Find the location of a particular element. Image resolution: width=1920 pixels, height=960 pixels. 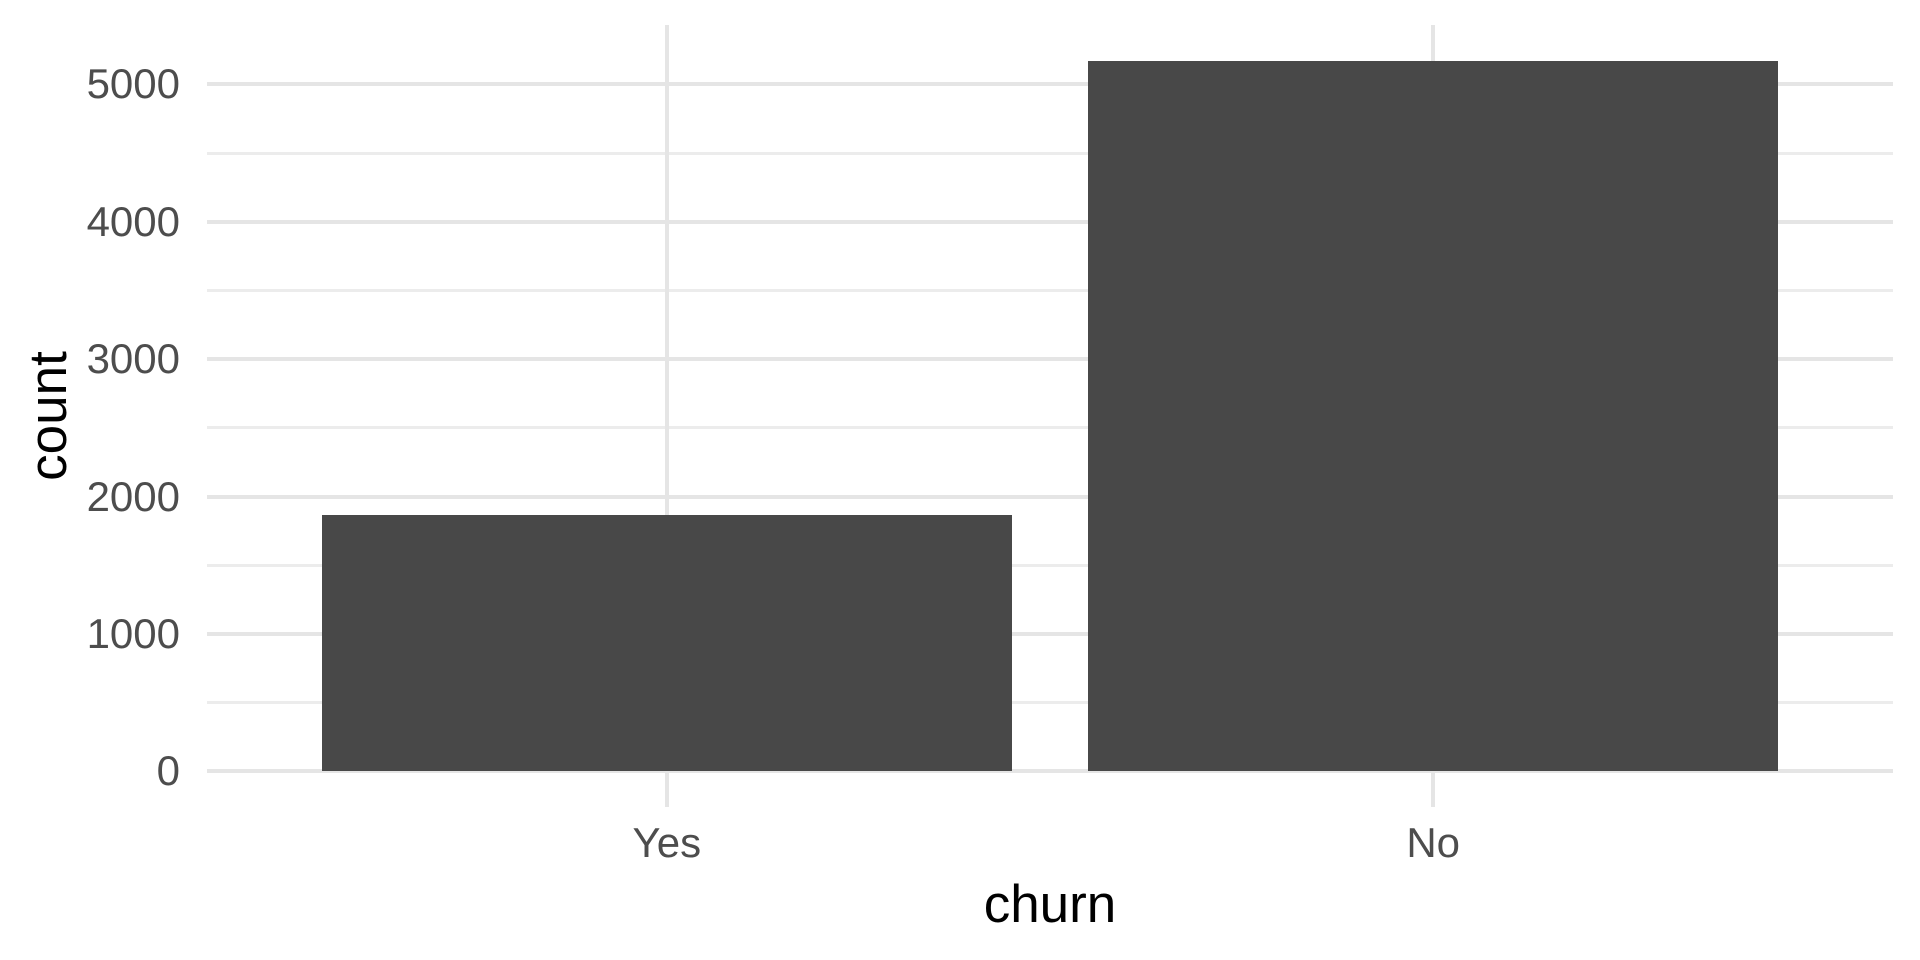

y-tick-label: 1000 is located at coordinates (133, 634).